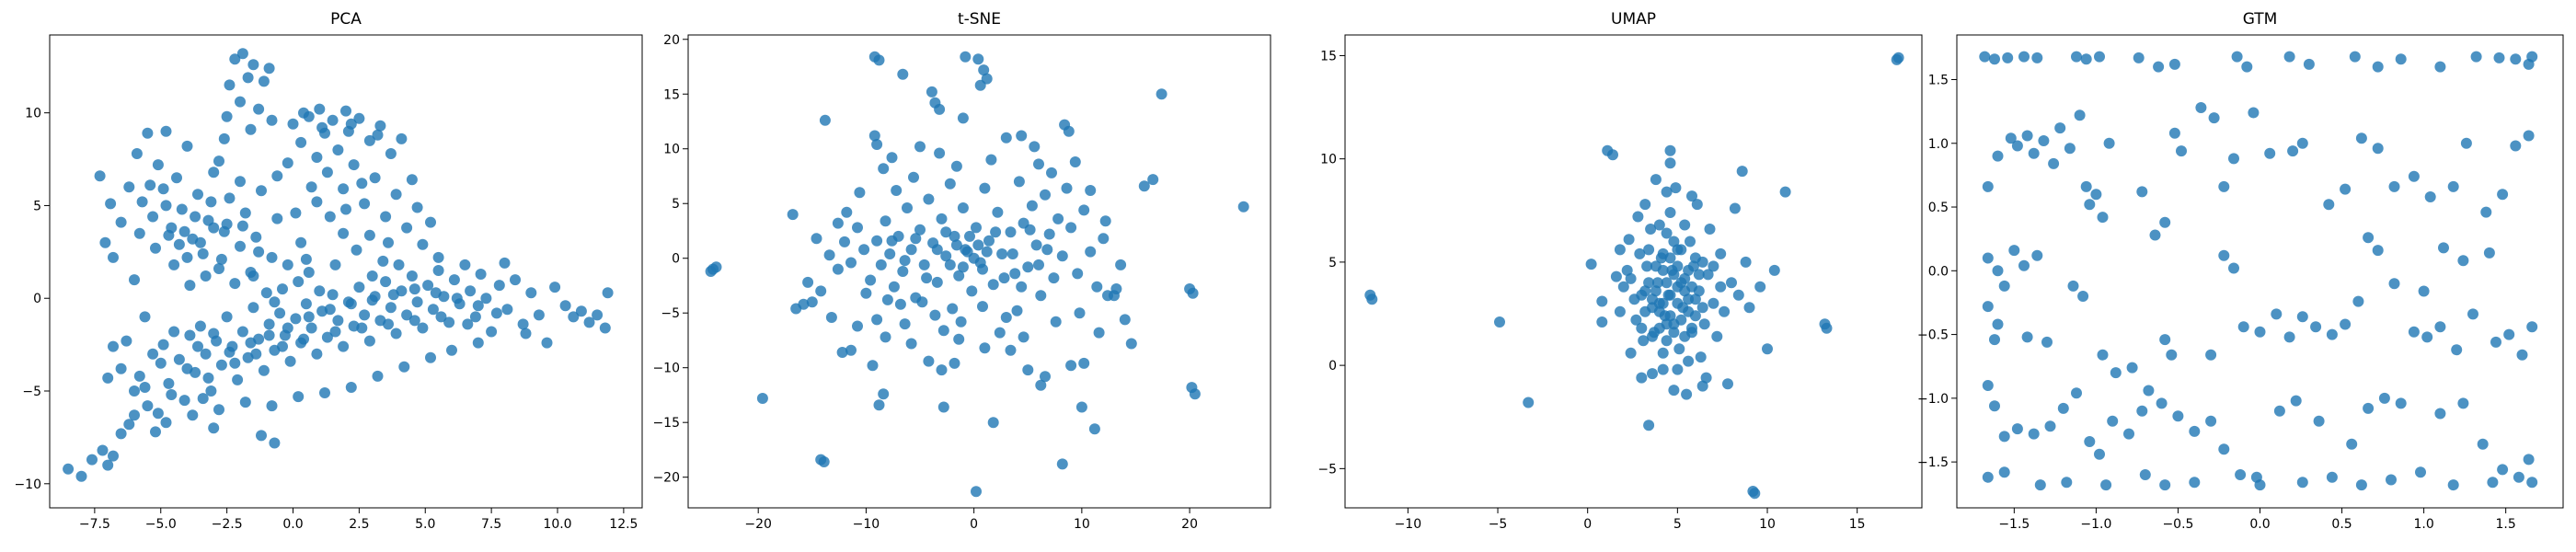 This screenshot has width=2576, height=552. What do you see at coordinates (2260, 19) in the screenshot?
I see `chart-title: GTM` at bounding box center [2260, 19].